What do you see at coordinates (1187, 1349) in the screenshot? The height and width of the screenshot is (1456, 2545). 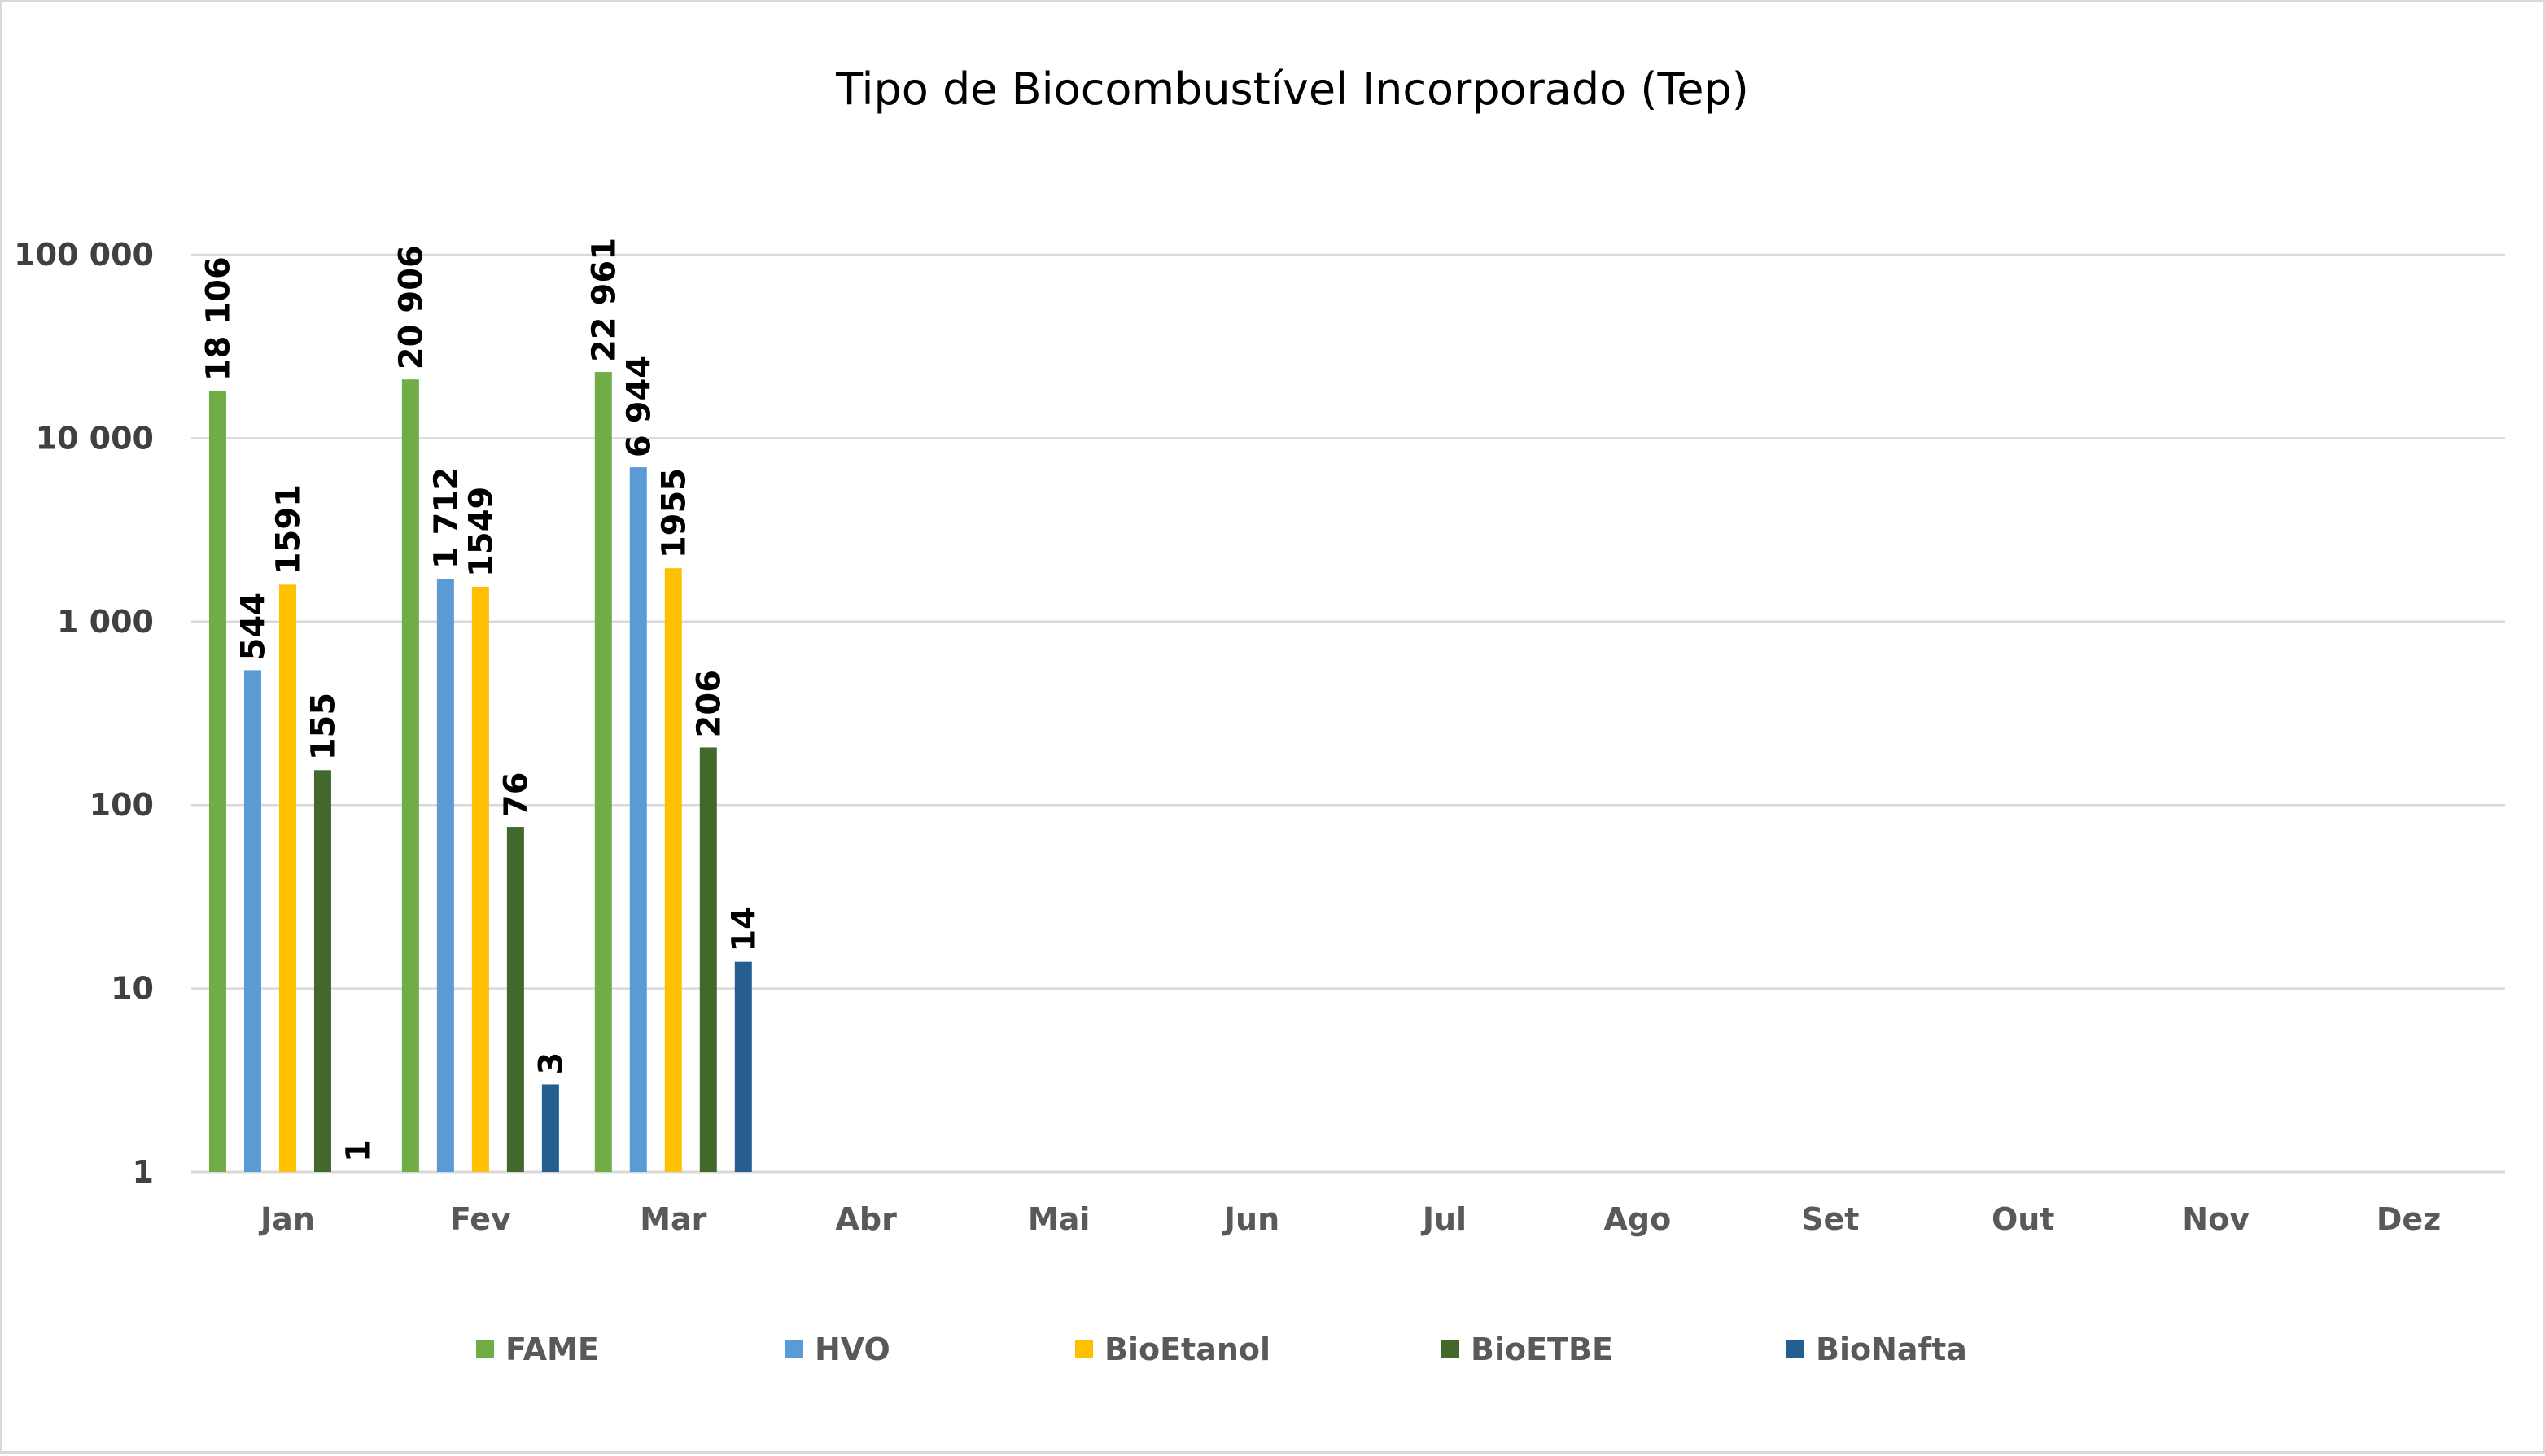 I see `legend-label: BioEtanol` at bounding box center [1187, 1349].